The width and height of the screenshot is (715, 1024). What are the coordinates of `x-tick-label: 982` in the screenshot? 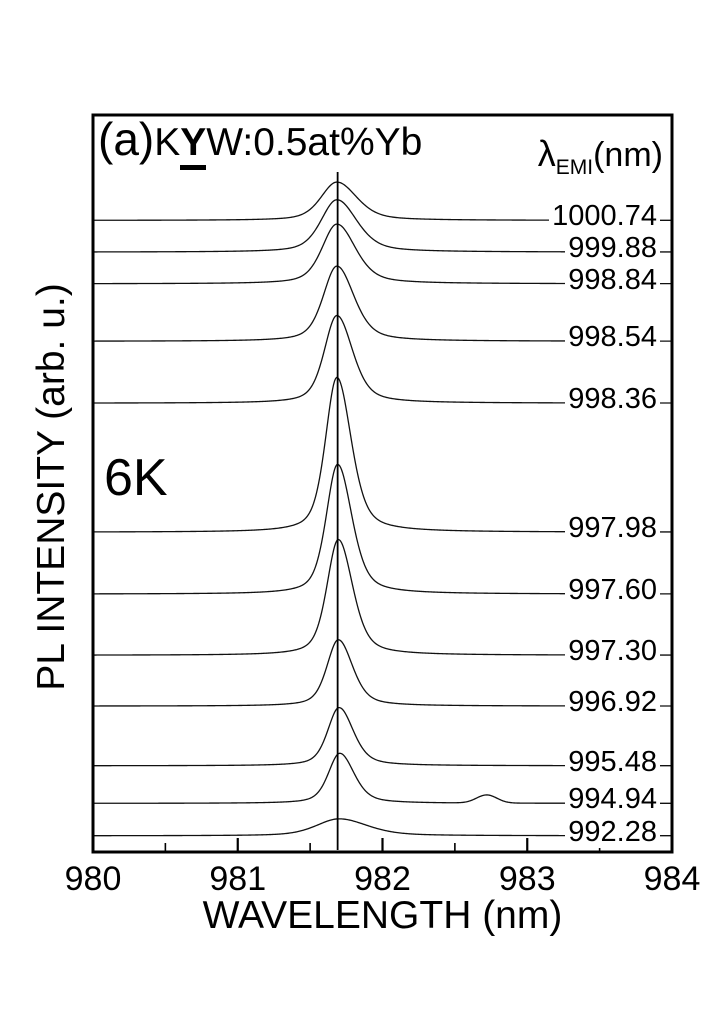 It's located at (382, 879).